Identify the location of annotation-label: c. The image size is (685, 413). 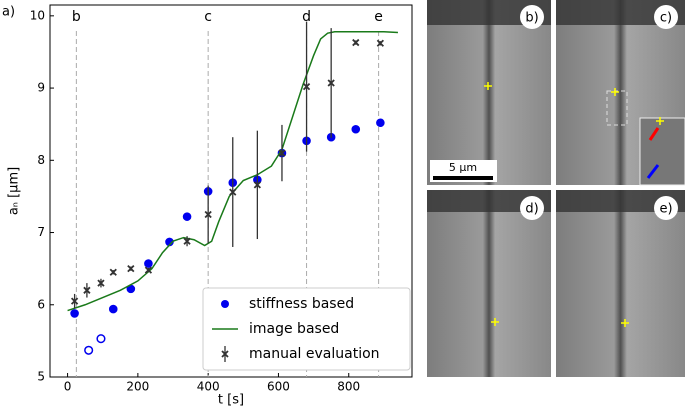
(208, 17).